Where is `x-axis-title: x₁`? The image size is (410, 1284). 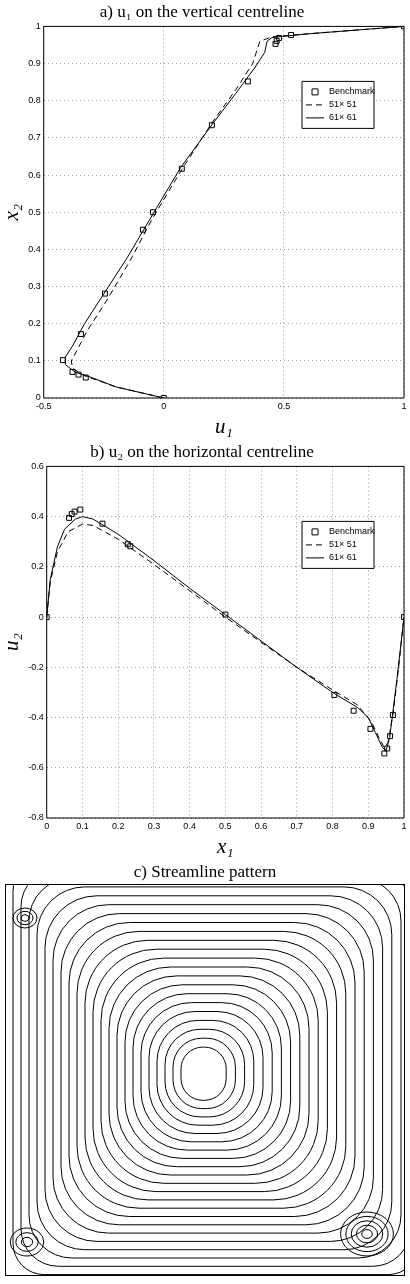
x-axis-title: x₁ is located at coordinates (225, 845).